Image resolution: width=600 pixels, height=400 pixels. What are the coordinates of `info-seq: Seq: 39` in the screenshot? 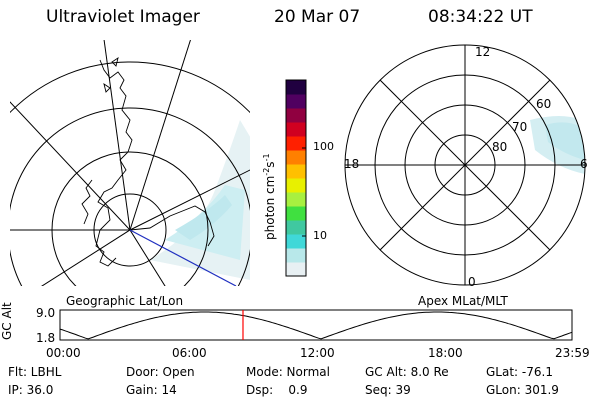 It's located at (388, 390).